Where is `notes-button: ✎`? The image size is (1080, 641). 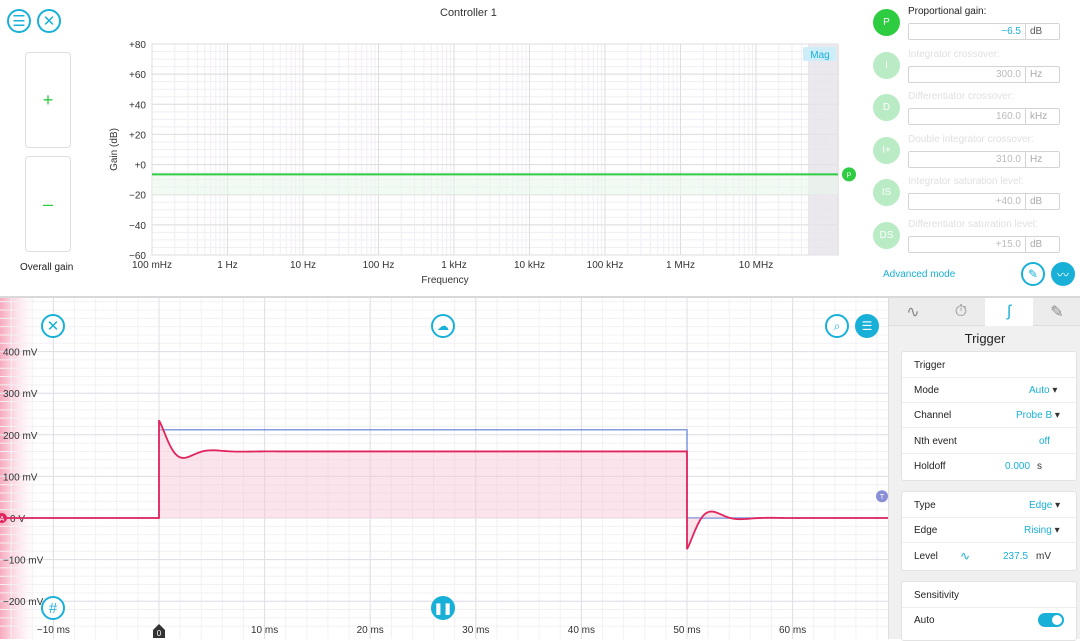
notes-button: ✎ is located at coordinates (1033, 274).